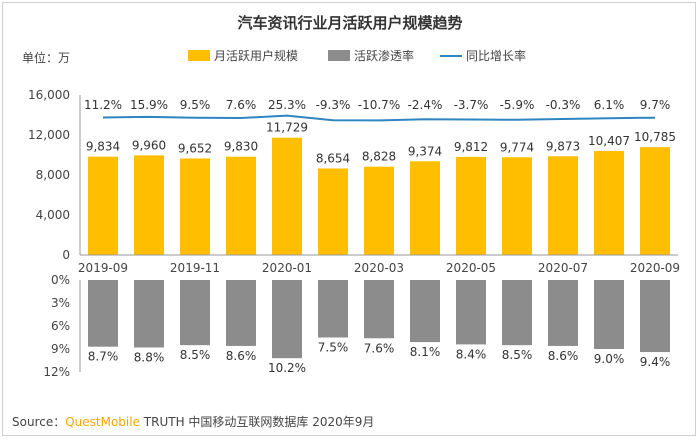  I want to click on y-tick-label-lower: 6%, so click(60, 326).